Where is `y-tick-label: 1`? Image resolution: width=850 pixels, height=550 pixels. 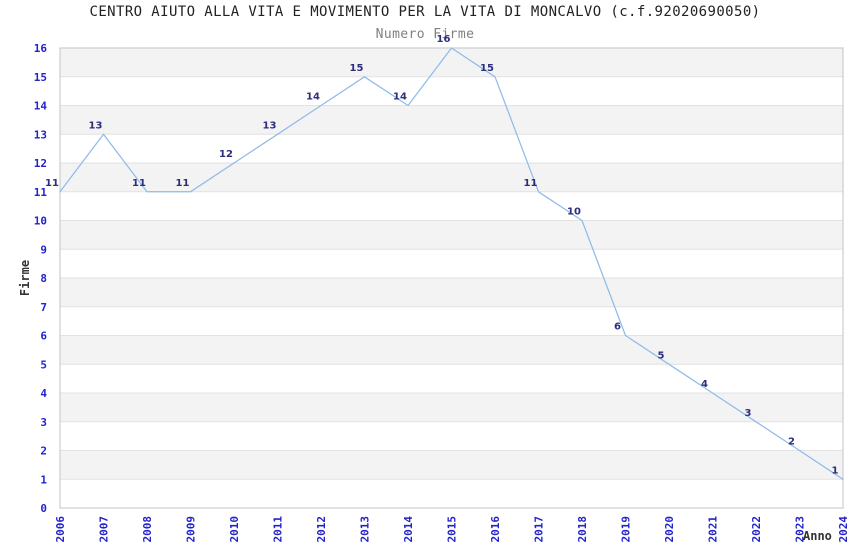
y-tick-label: 1 is located at coordinates (43, 479).